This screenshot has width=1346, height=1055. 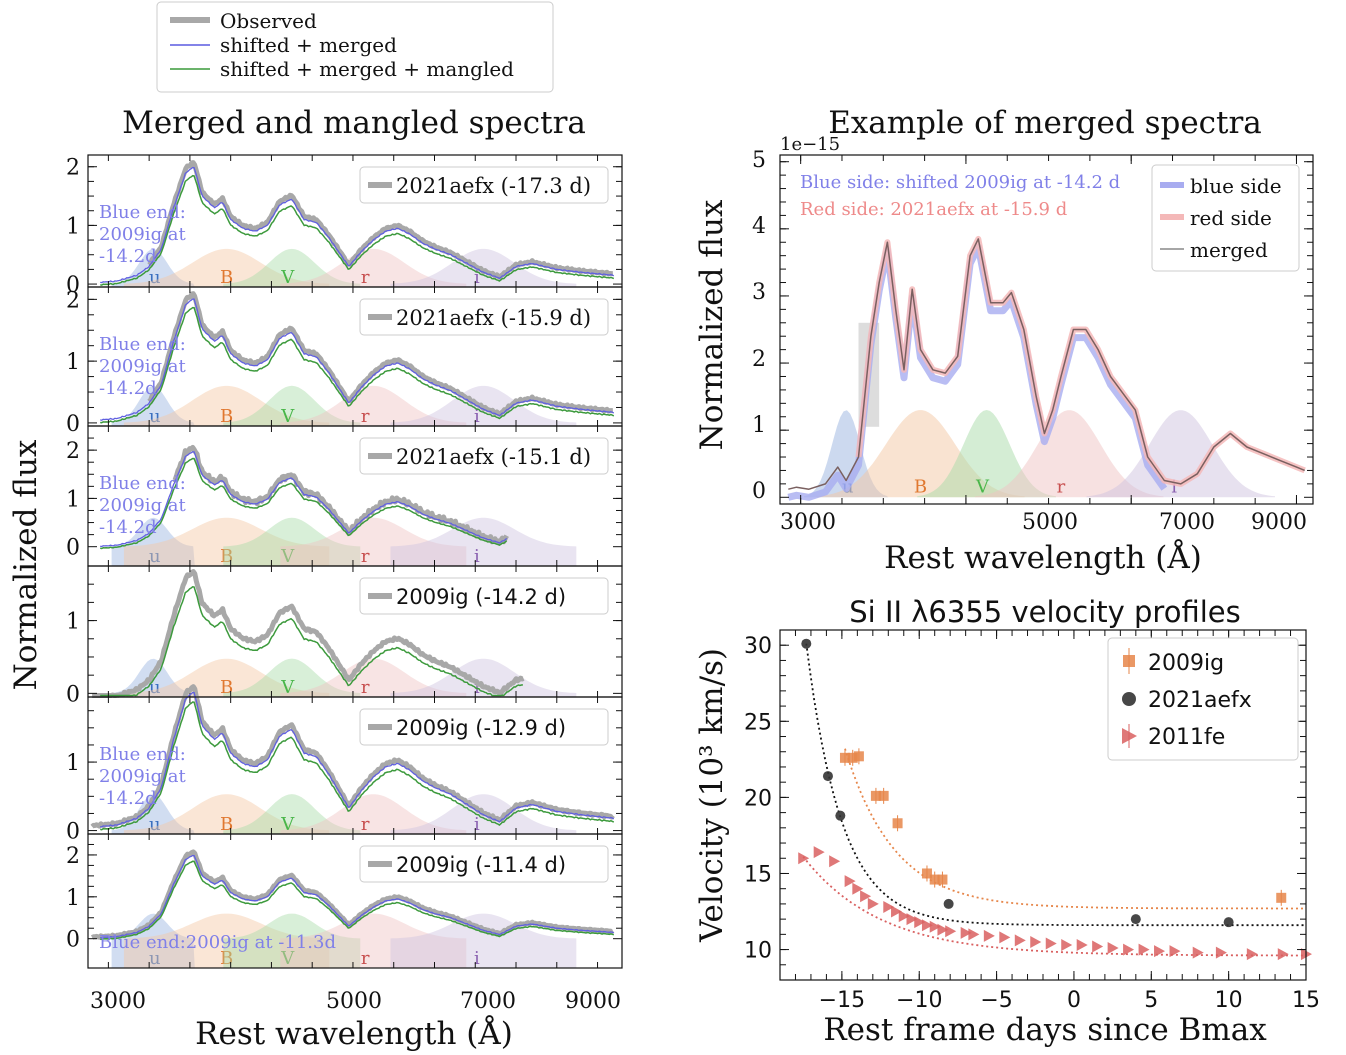 What do you see at coordinates (759, 160) in the screenshot?
I see `svg-text: 5` at bounding box center [759, 160].